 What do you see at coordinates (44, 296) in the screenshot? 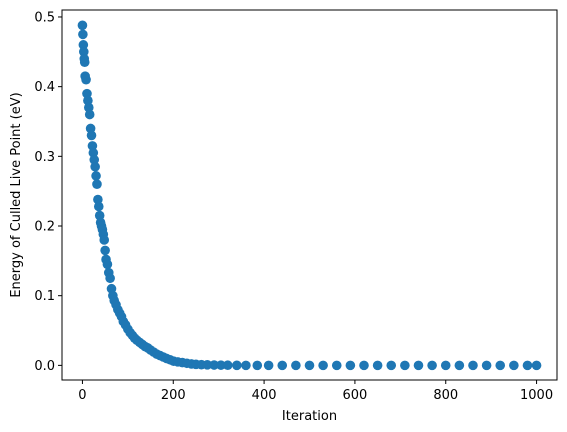
I see `y-tick-label: 0.1` at bounding box center [44, 296].